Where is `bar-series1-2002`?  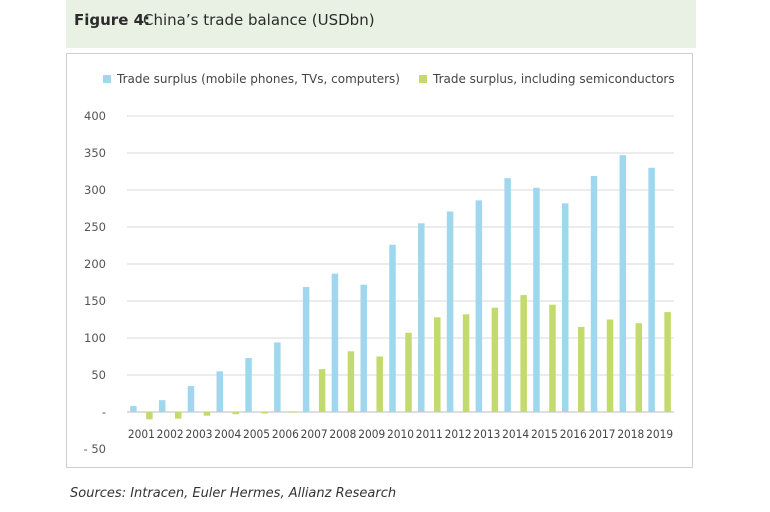
bar-series1-2002 is located at coordinates (162, 406).